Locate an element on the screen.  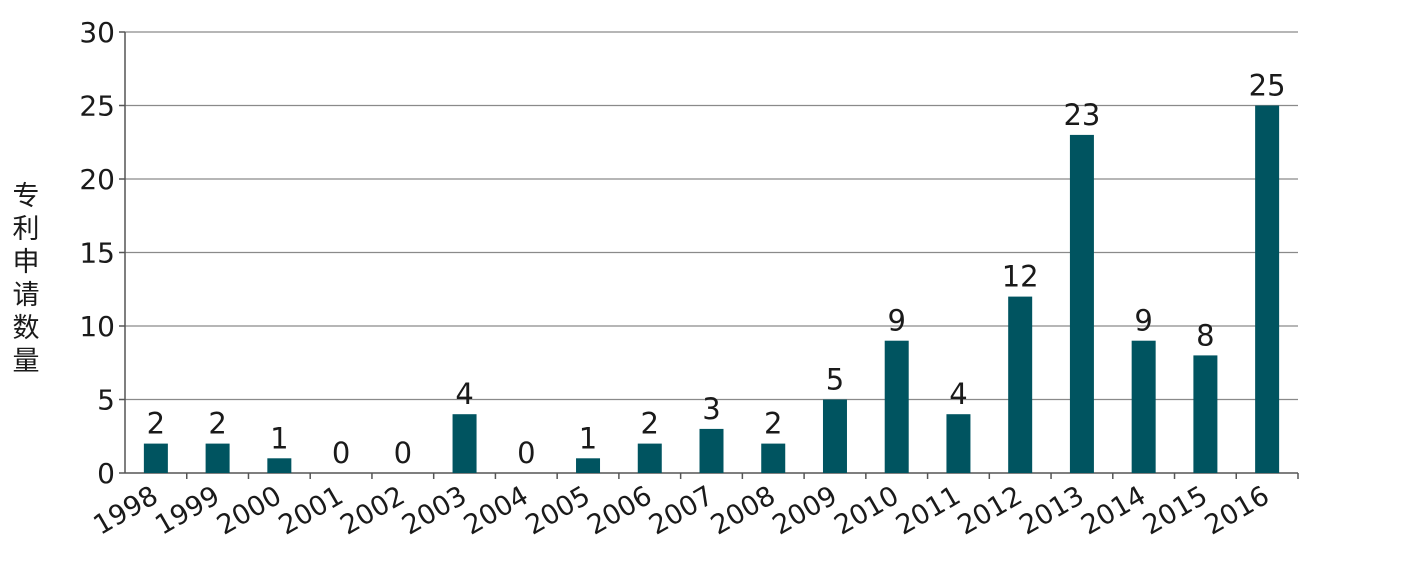
data-label-2014: 9 is located at coordinates (1143, 321).